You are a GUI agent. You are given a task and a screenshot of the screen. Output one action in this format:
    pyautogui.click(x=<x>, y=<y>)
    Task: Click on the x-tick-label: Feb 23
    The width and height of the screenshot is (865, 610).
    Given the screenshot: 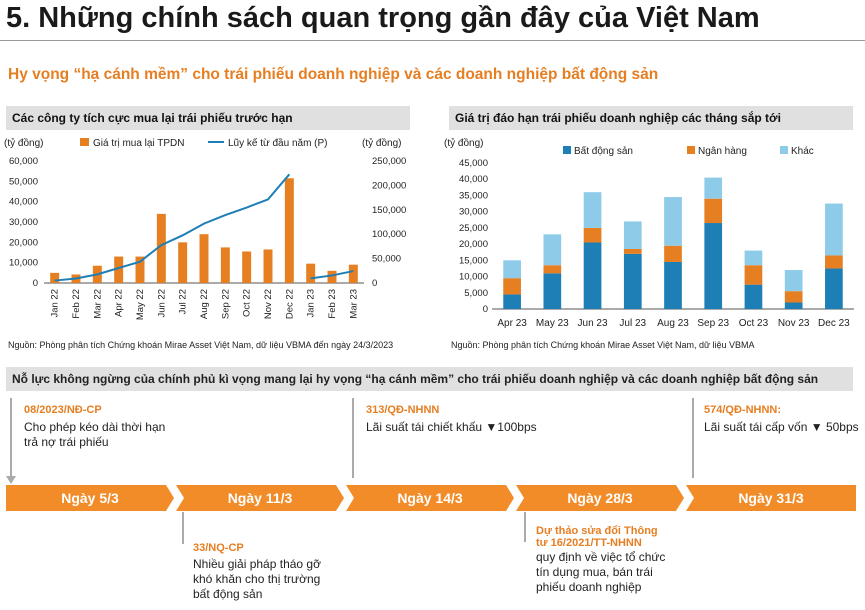 What is the action you would take?
    pyautogui.click(x=332, y=304)
    